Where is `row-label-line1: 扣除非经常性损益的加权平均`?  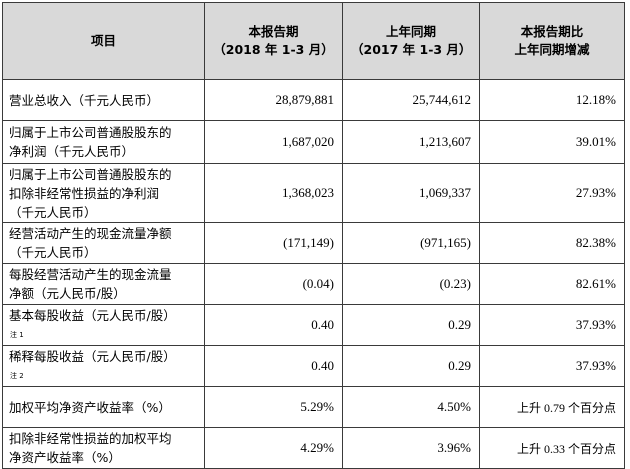 row-label-line1: 扣除非经常性损益的加权平均 is located at coordinates (90, 438).